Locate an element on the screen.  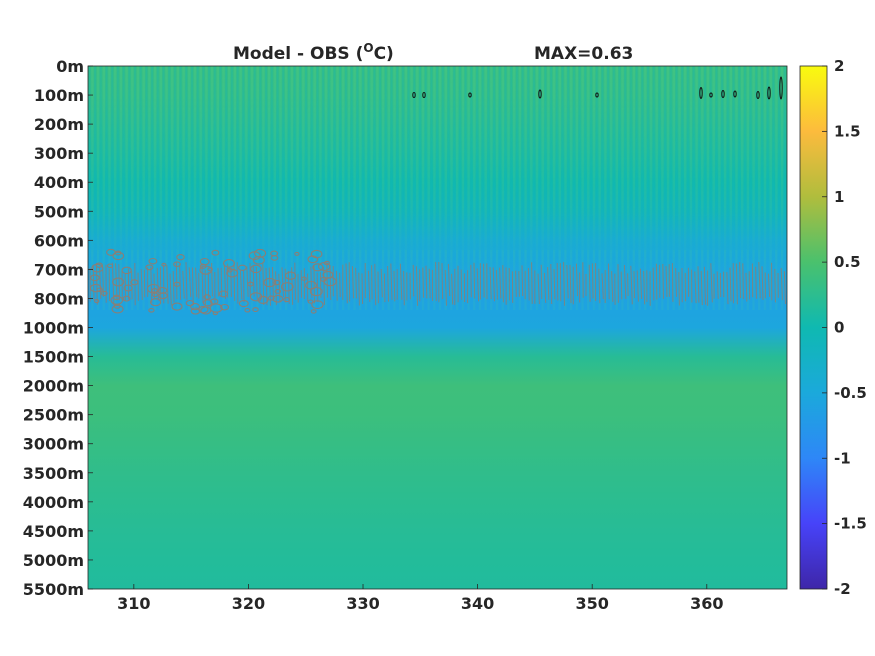
colorbar-tick-label: 1 is located at coordinates (839, 197).